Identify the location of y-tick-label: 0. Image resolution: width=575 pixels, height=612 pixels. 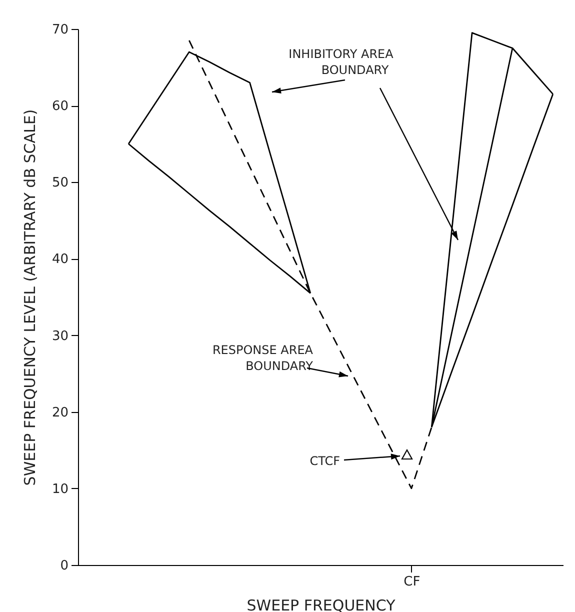
(64, 566).